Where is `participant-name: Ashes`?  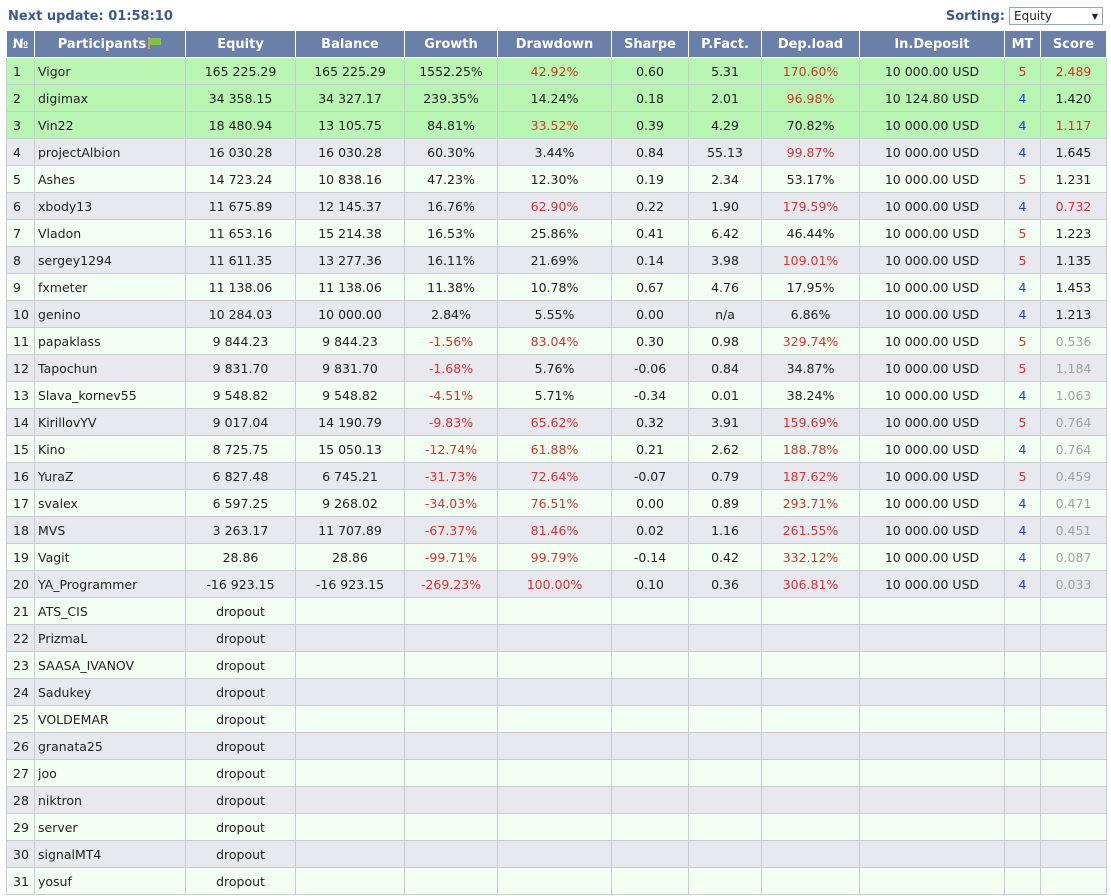
participant-name: Ashes is located at coordinates (110, 179).